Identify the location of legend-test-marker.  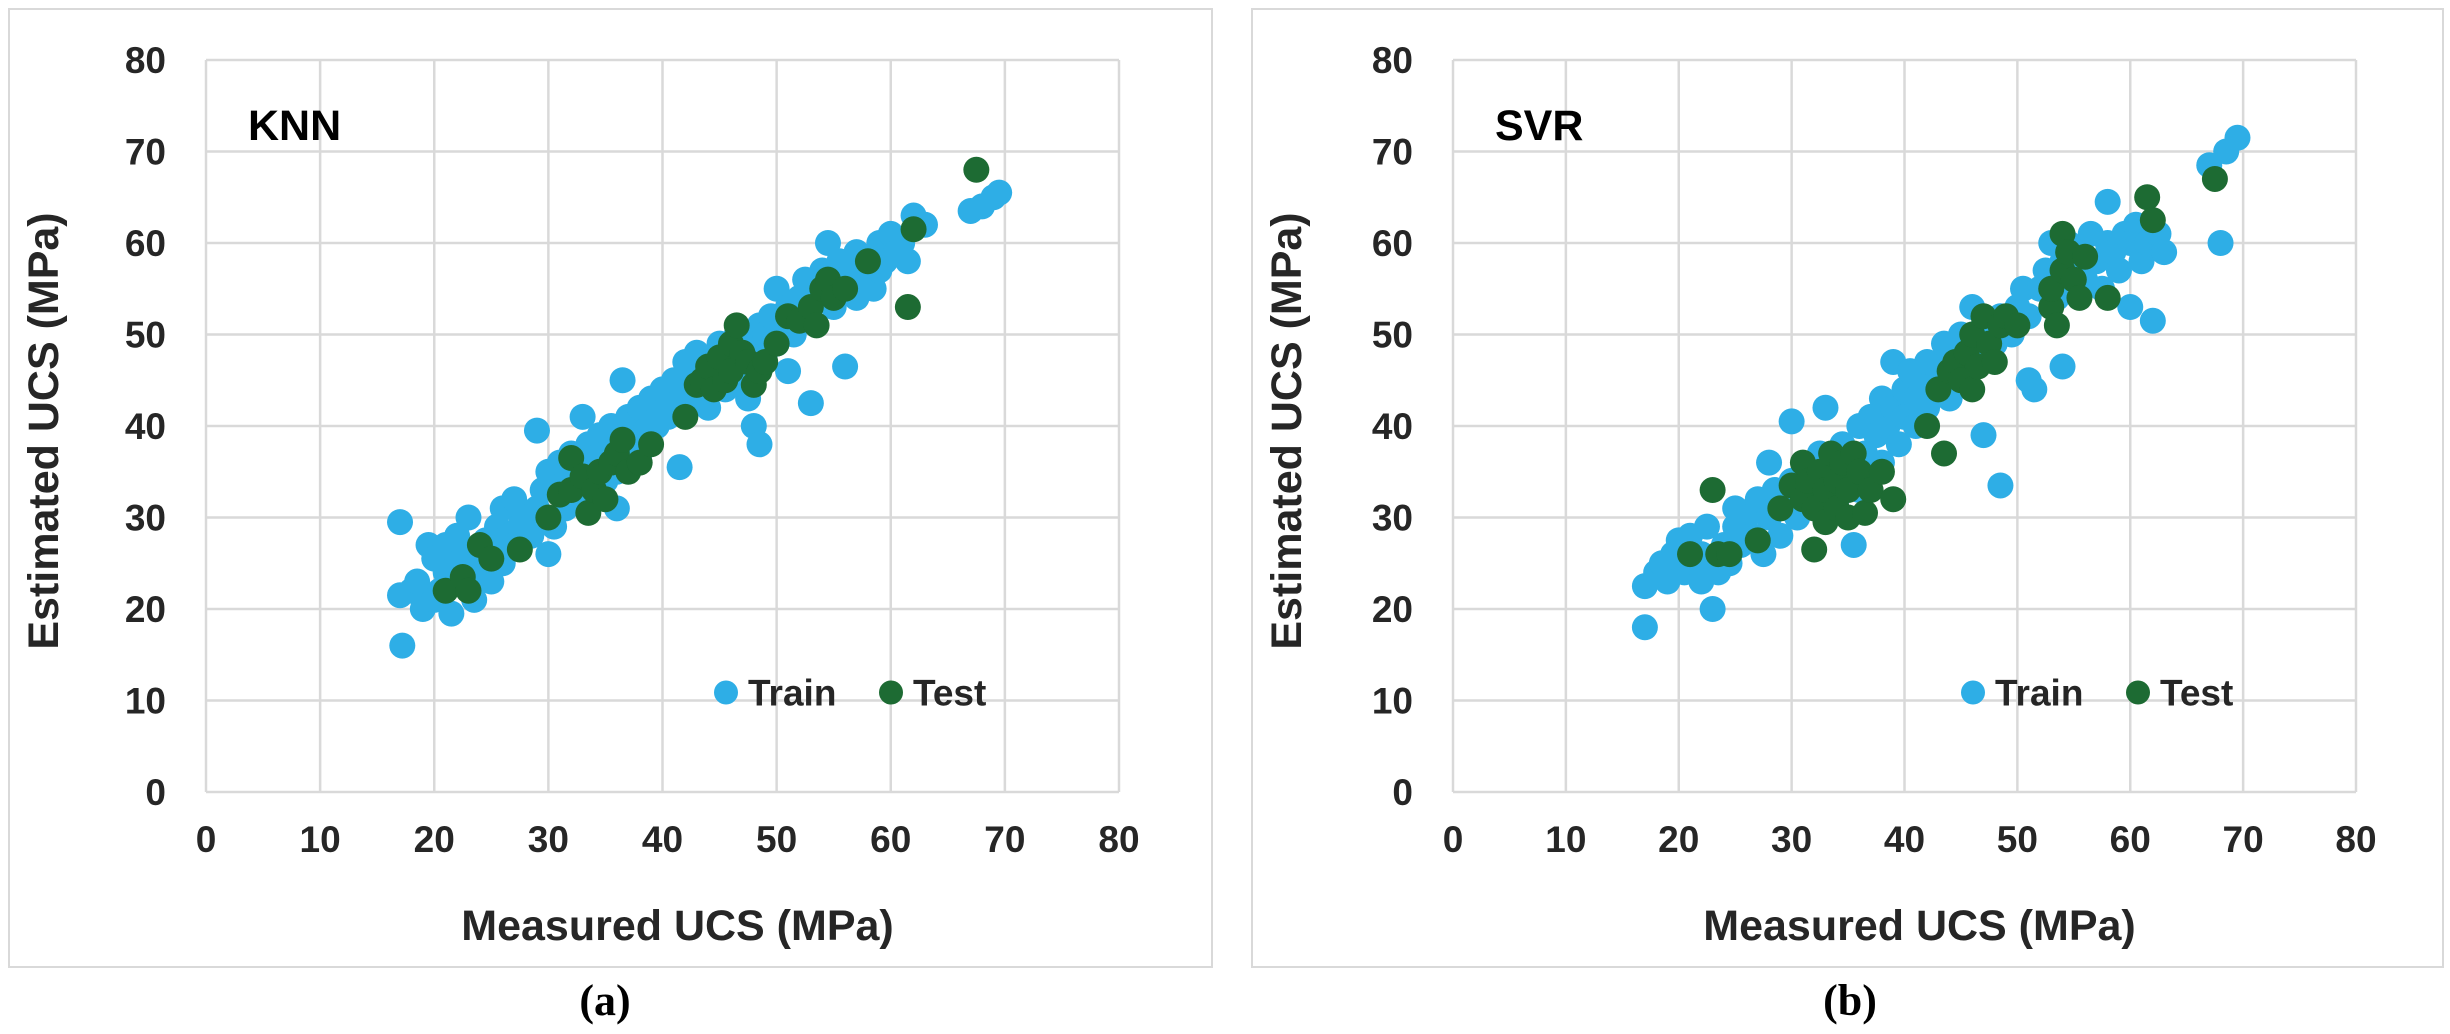
(2138, 692).